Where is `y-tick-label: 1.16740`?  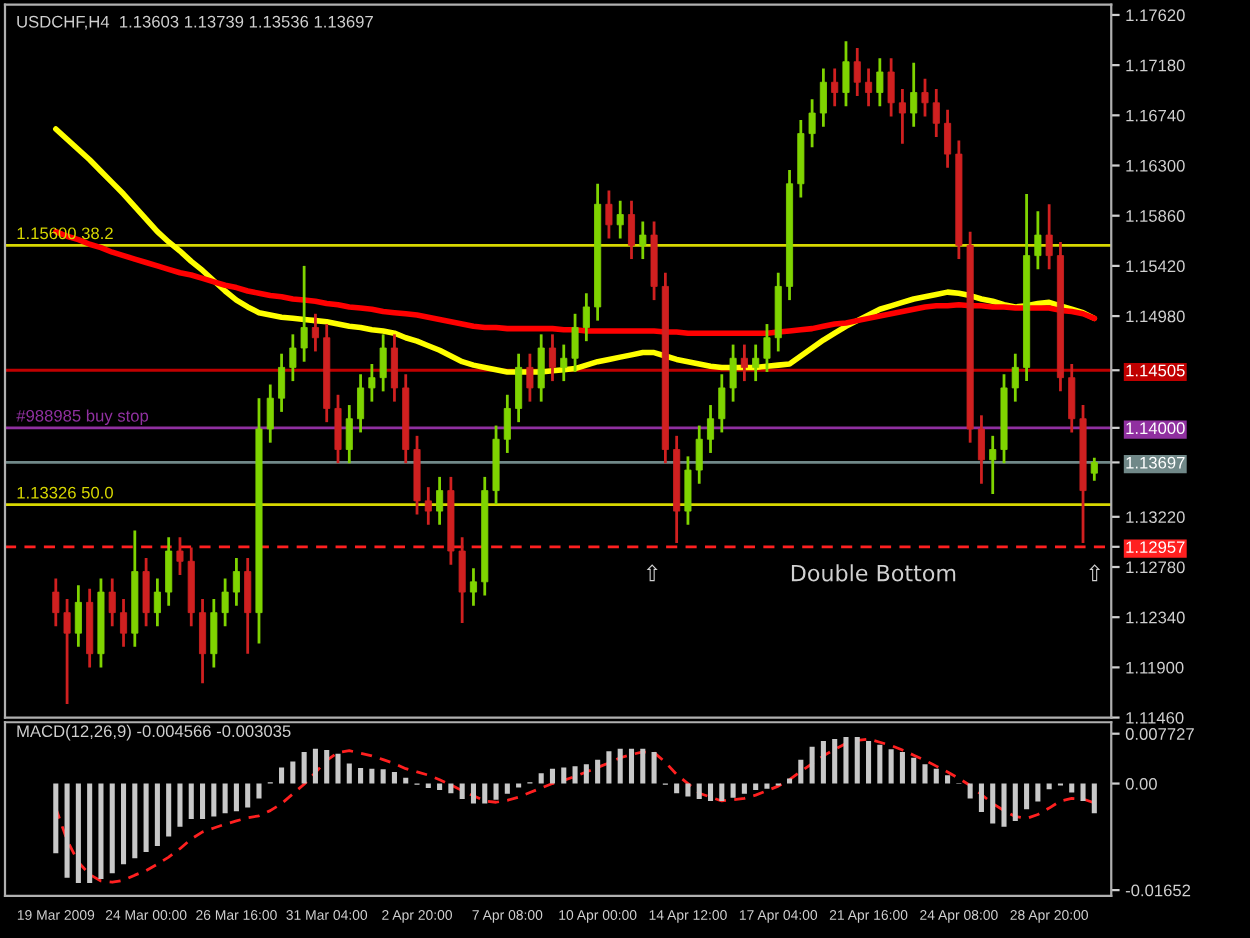
y-tick-label: 1.16740 is located at coordinates (1155, 115).